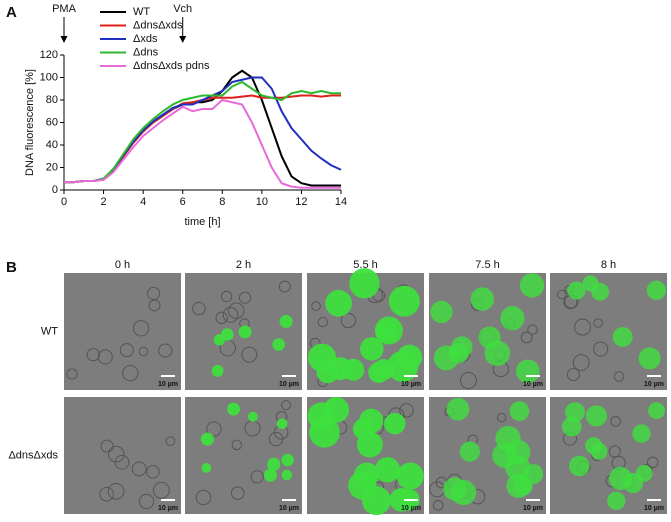 The height and width of the screenshot is (522, 671). What do you see at coordinates (30, 122) in the screenshot?
I see `y-axis-label: DNA fluorescence [%]` at bounding box center [30, 122].